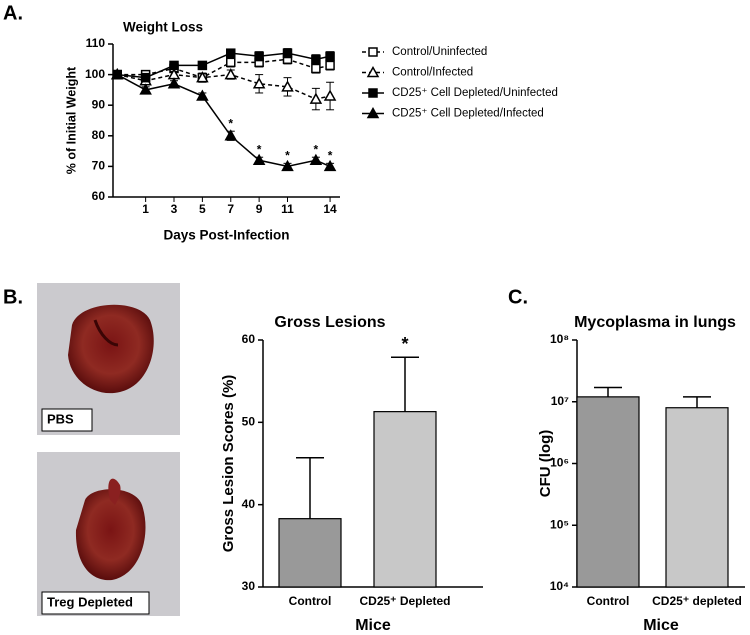 Image resolution: width=750 pixels, height=635 pixels. Describe the element at coordinates (13, 297) in the screenshot. I see `panel-label: B.` at that location.